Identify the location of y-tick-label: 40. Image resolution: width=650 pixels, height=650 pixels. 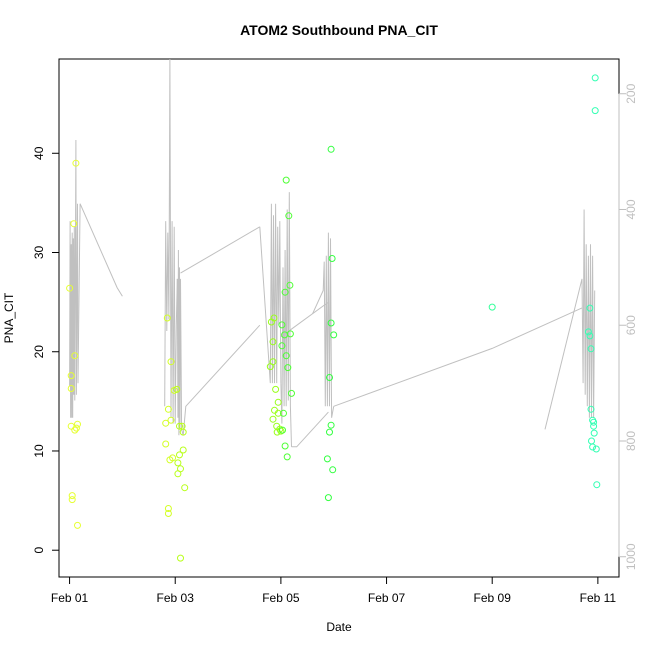
(39, 153).